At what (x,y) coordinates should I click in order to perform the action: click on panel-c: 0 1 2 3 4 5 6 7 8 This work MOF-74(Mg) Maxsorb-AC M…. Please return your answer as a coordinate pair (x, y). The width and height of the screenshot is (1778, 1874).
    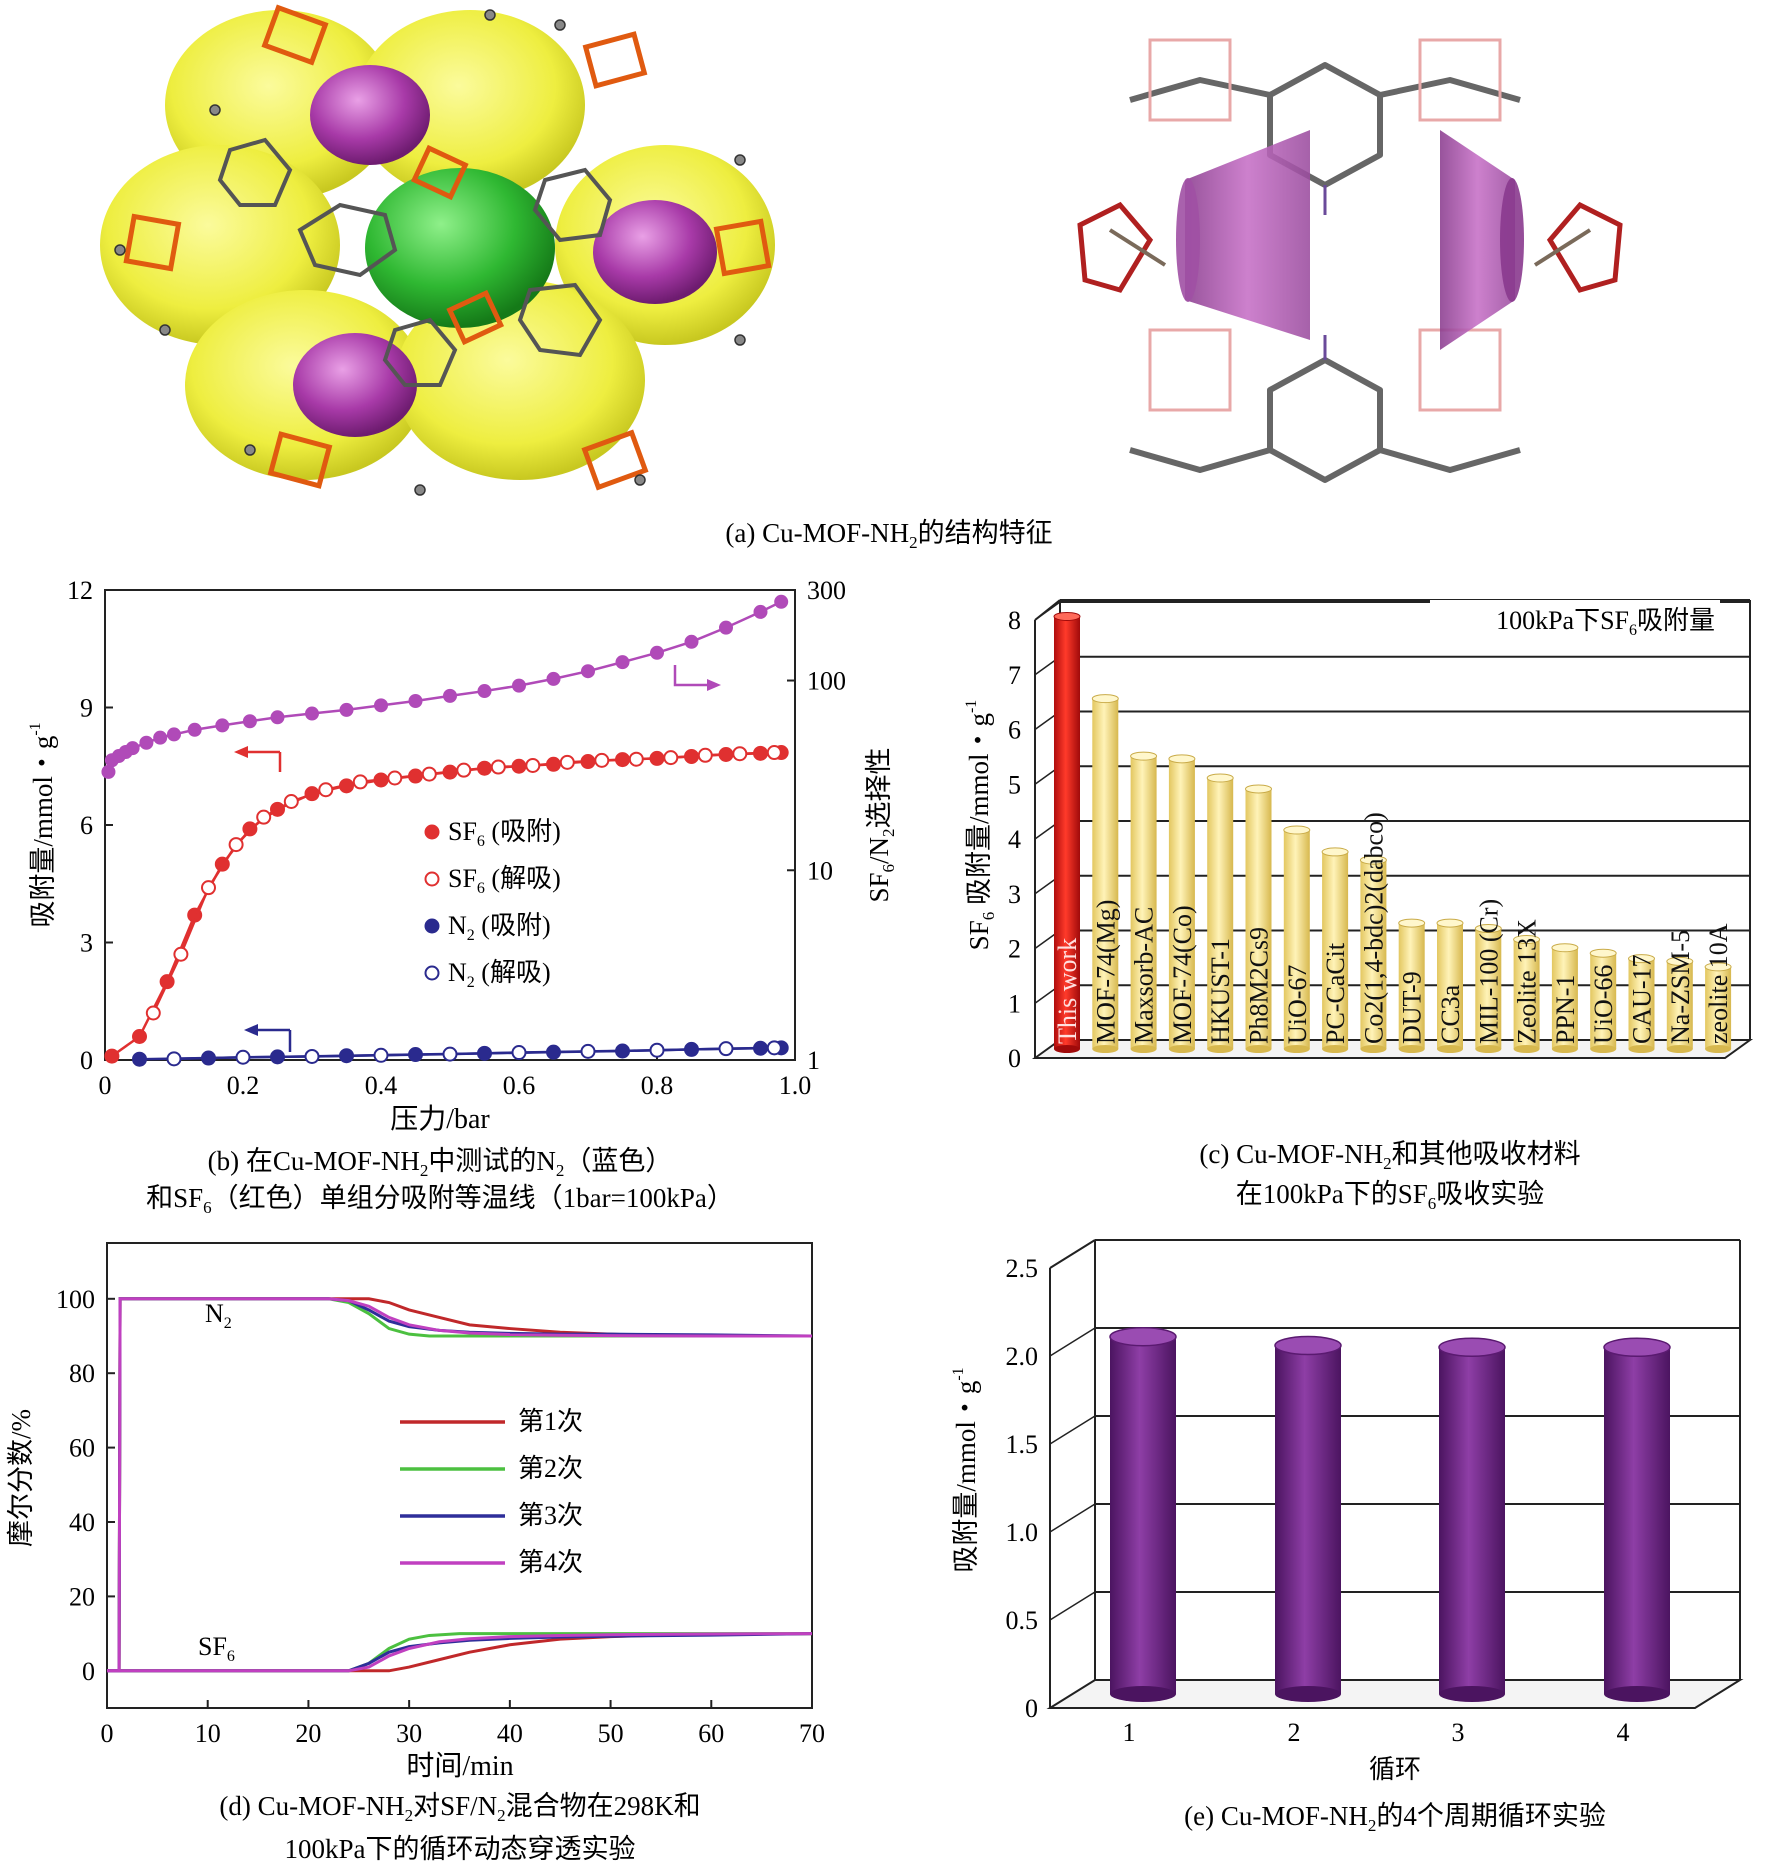
    Looking at the image, I should click on (1358, 906).